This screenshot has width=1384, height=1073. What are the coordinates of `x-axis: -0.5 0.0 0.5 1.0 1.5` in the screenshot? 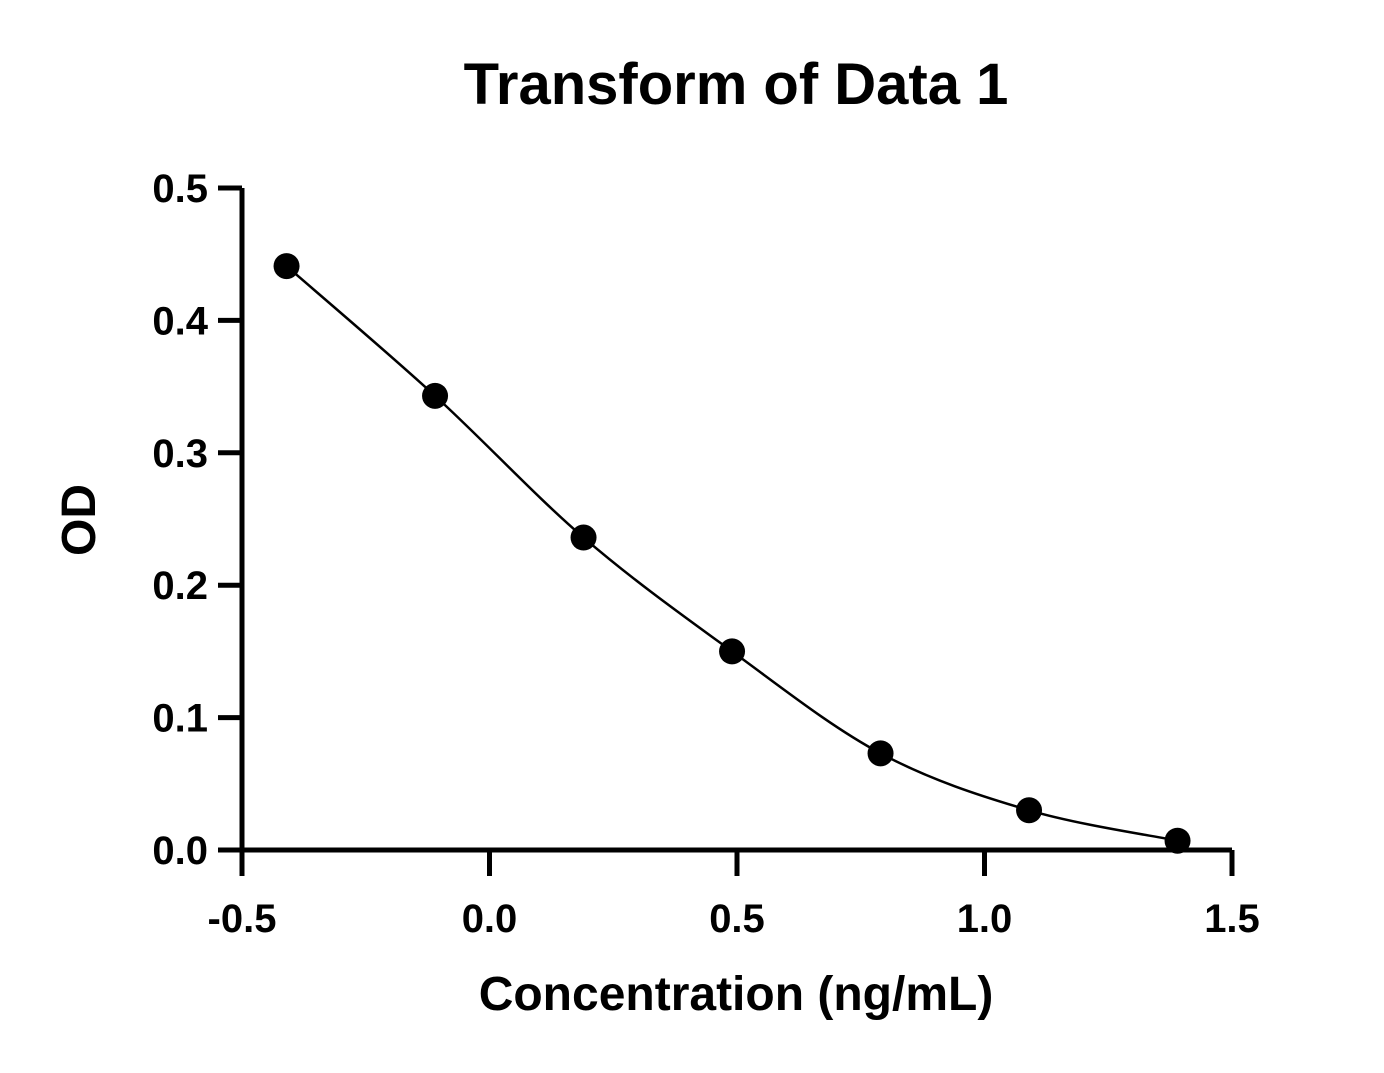 It's located at (734, 894).